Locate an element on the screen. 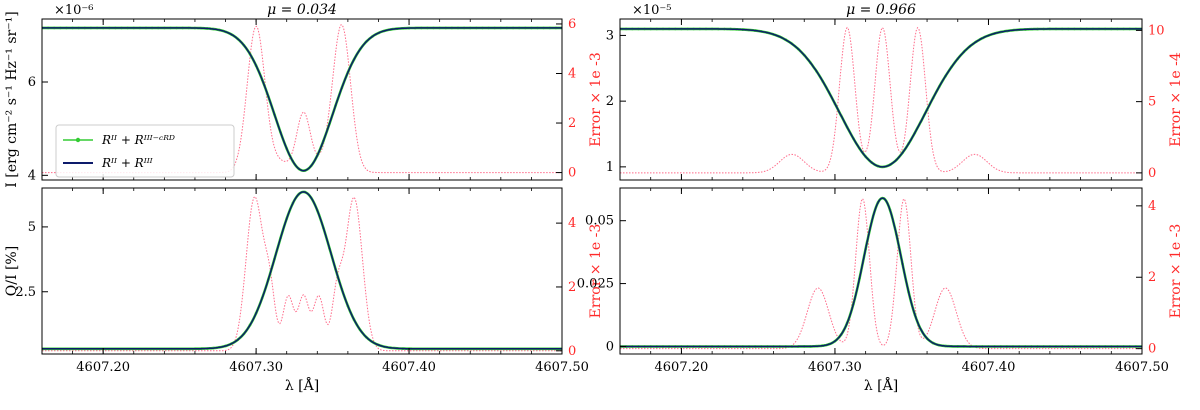  y-tick-label: 3 is located at coordinates (610, 35).